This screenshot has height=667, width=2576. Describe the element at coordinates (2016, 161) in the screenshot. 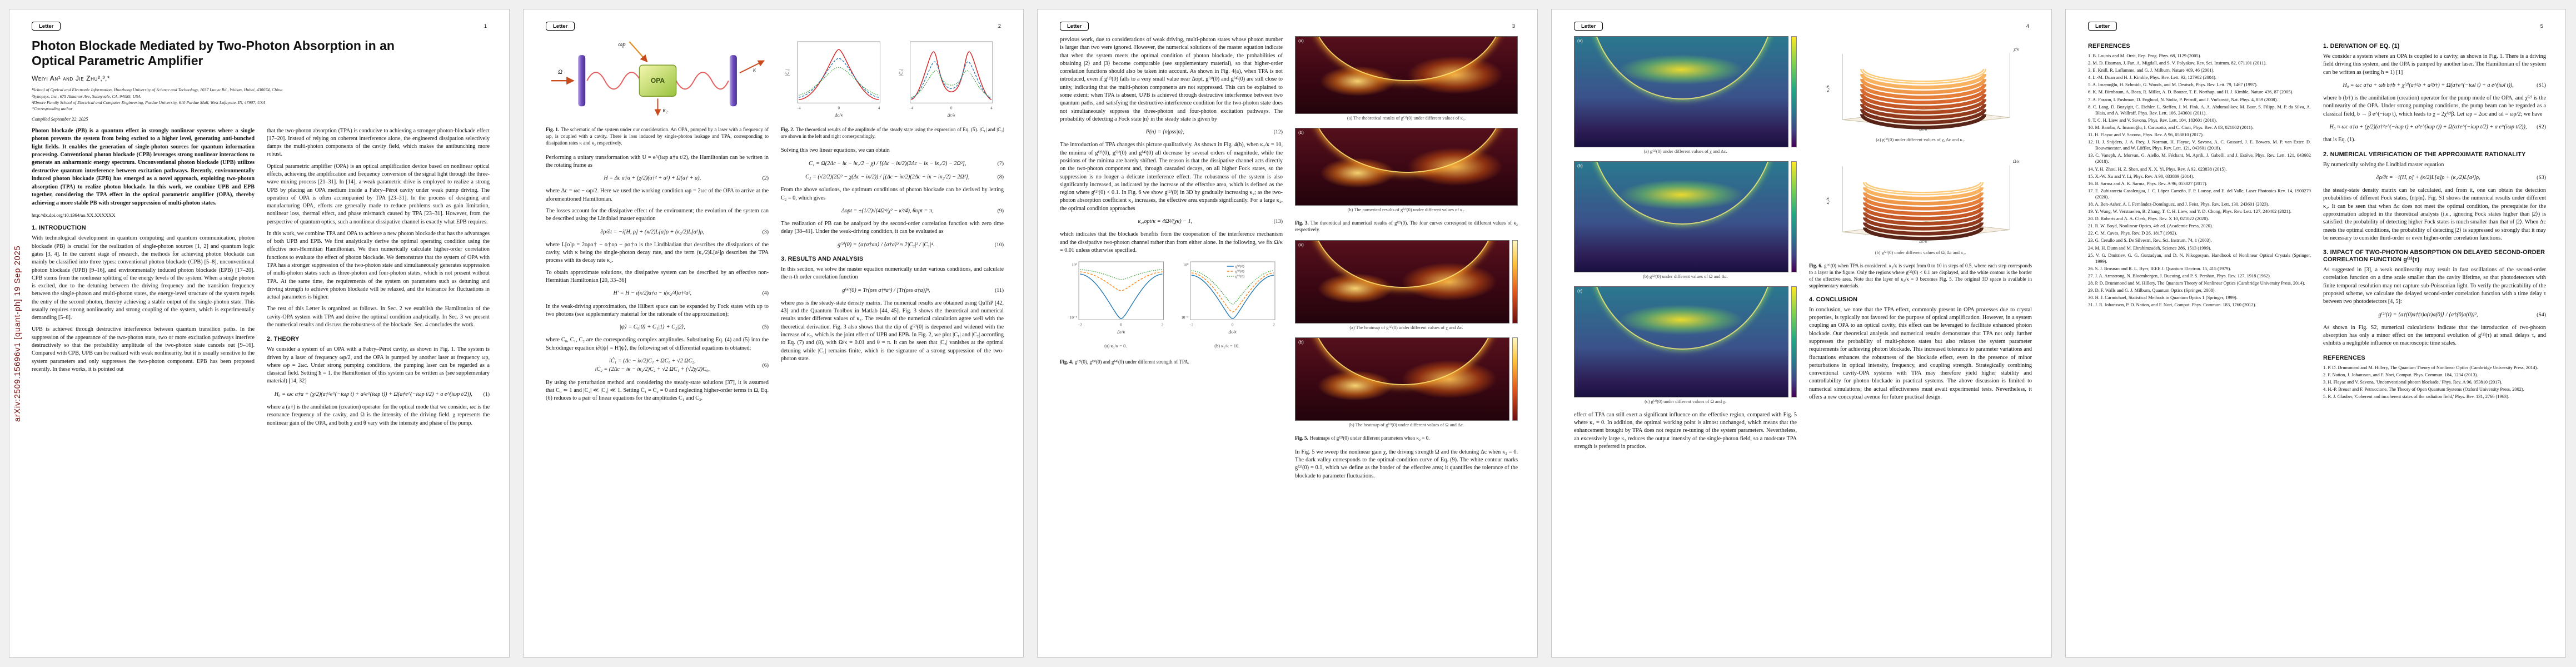

I see `svg-text: Ω/κ` at that location.